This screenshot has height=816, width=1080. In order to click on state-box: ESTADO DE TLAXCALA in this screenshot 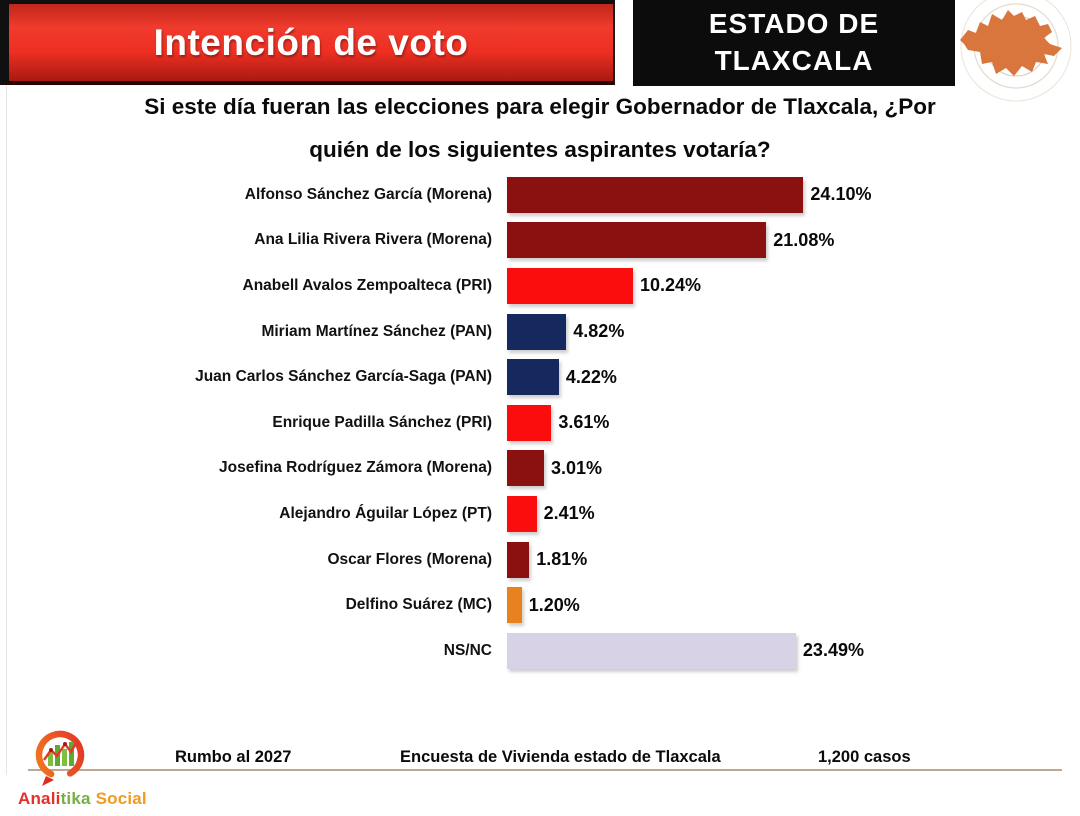, I will do `click(794, 43)`.